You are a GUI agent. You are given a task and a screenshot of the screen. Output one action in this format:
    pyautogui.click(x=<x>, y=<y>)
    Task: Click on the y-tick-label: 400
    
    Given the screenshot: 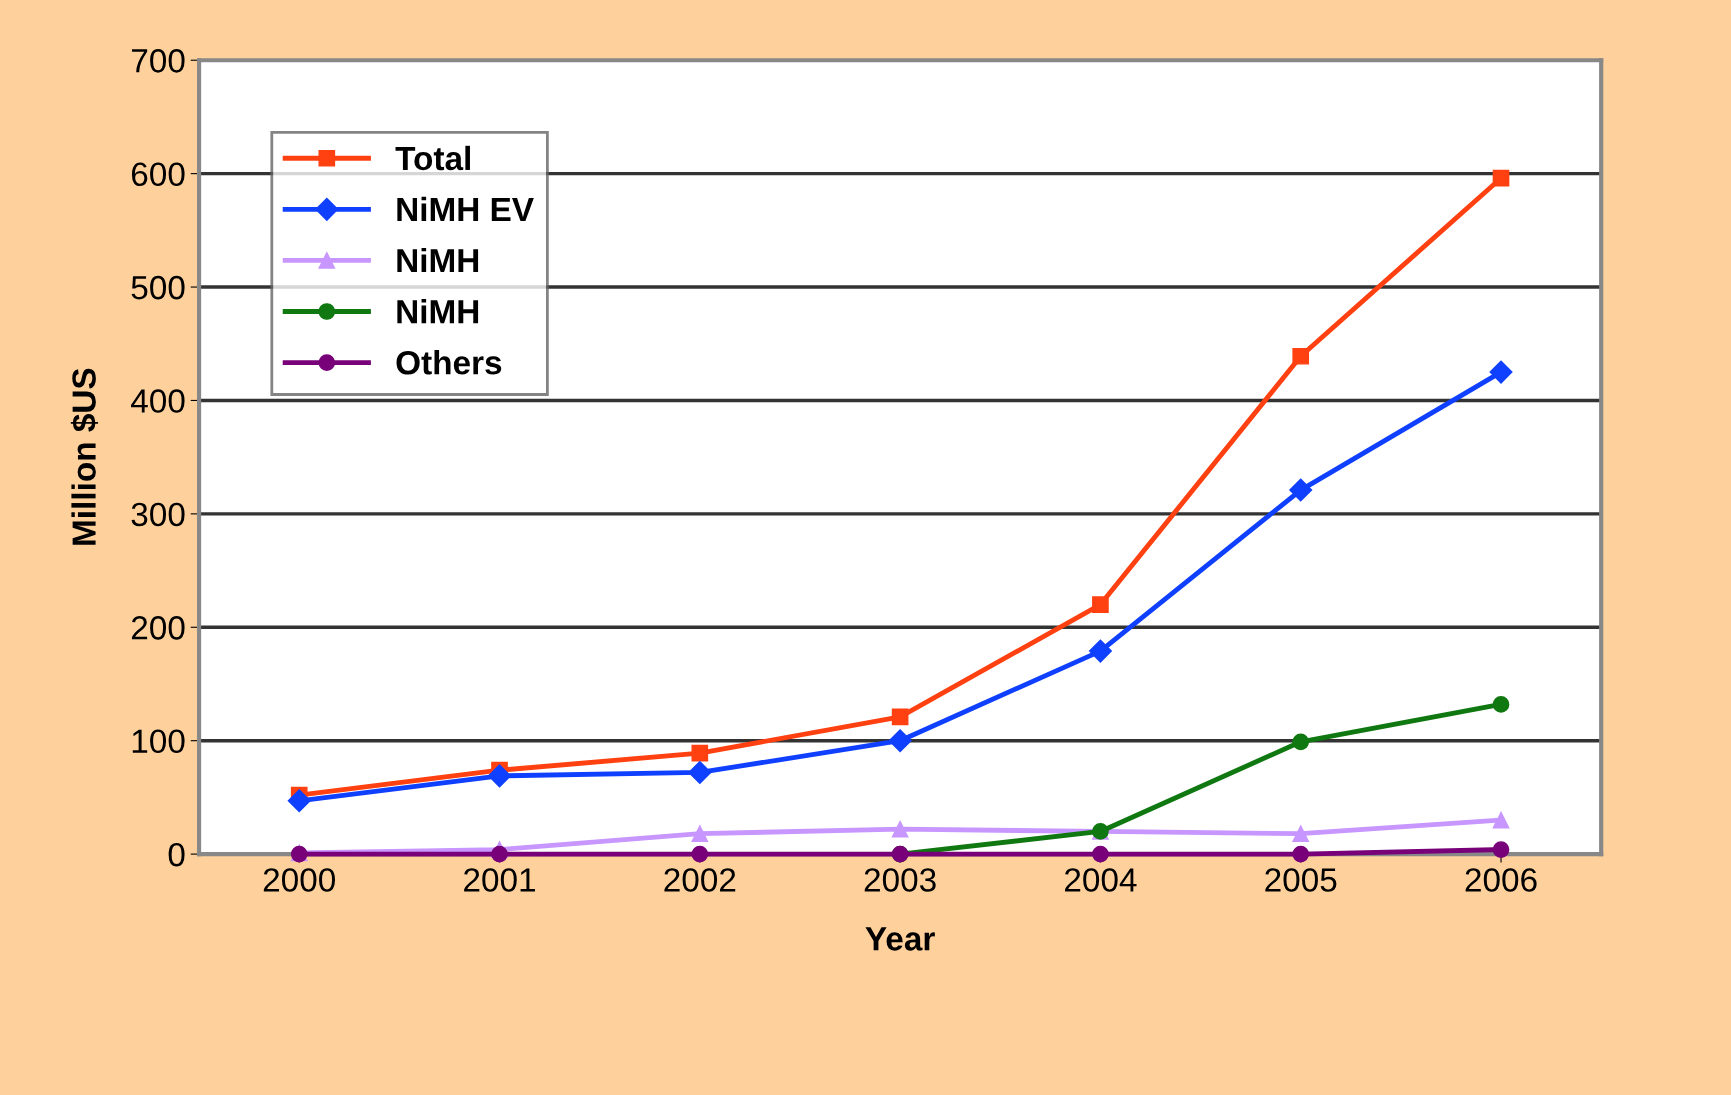 What is the action you would take?
    pyautogui.click(x=158, y=401)
    